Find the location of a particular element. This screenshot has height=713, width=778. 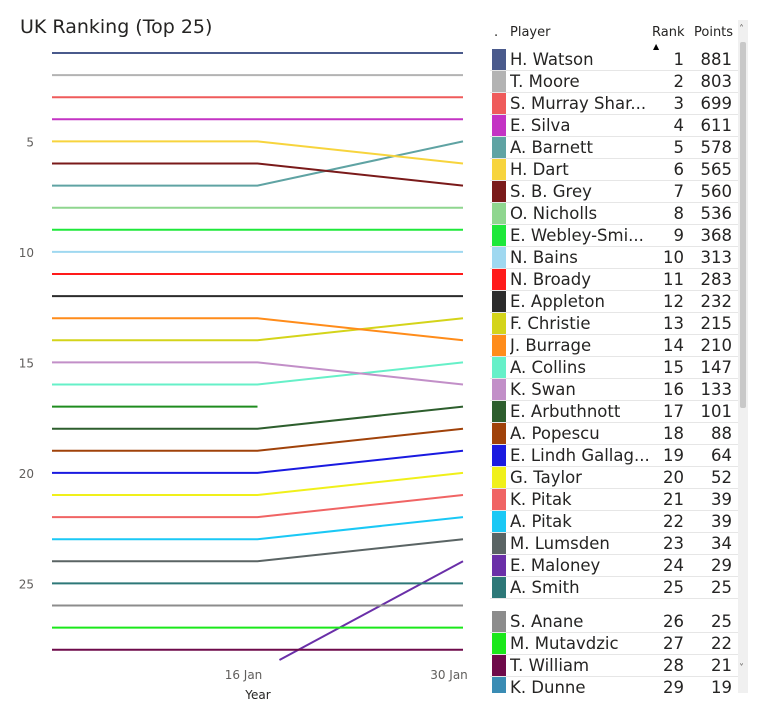

header-points: Points is located at coordinates (714, 32).